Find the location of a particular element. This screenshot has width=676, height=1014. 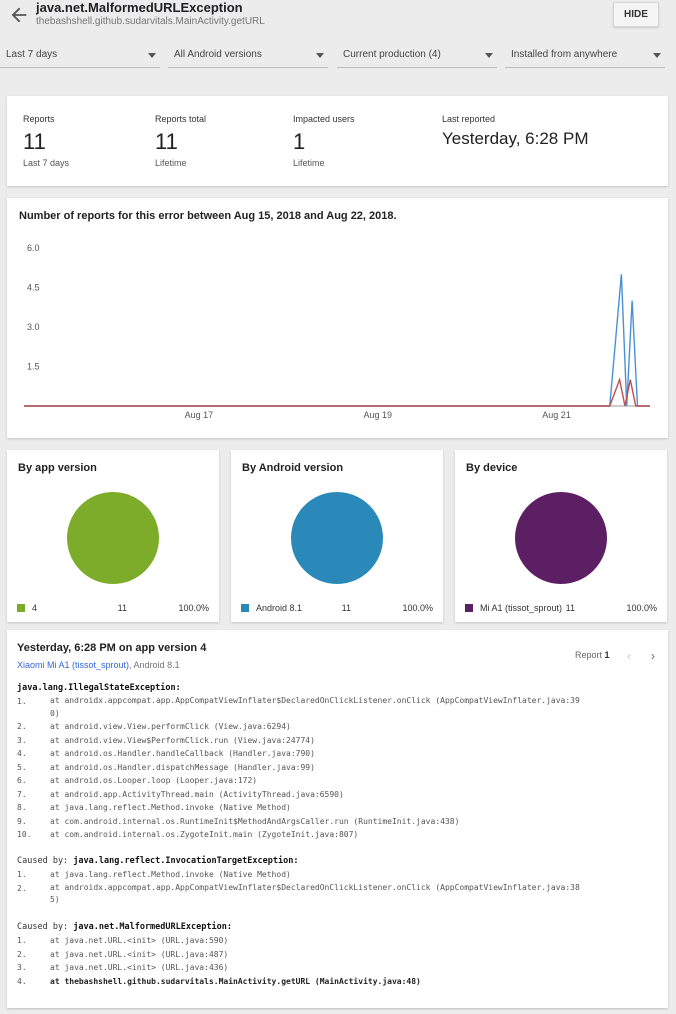

report-pager-number: 1 is located at coordinates (607, 655).